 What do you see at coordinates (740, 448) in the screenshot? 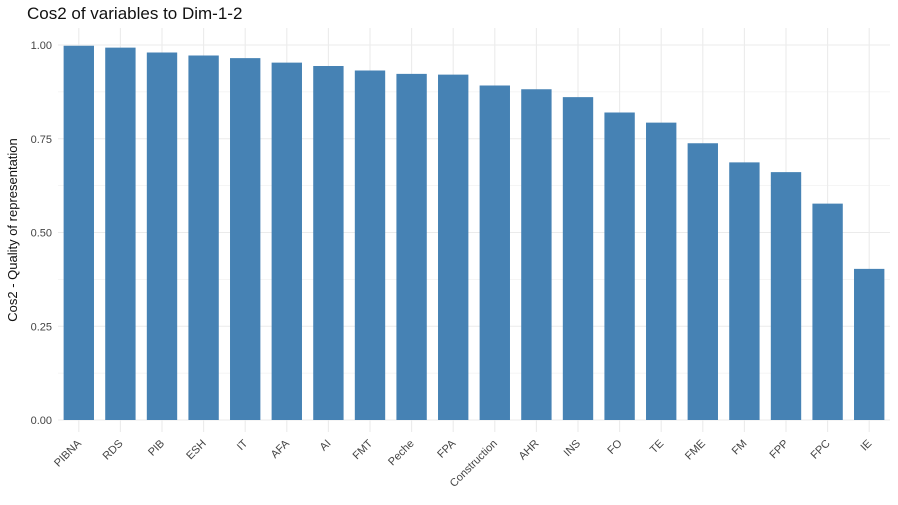
I see `x-tick-label: FM` at bounding box center [740, 448].